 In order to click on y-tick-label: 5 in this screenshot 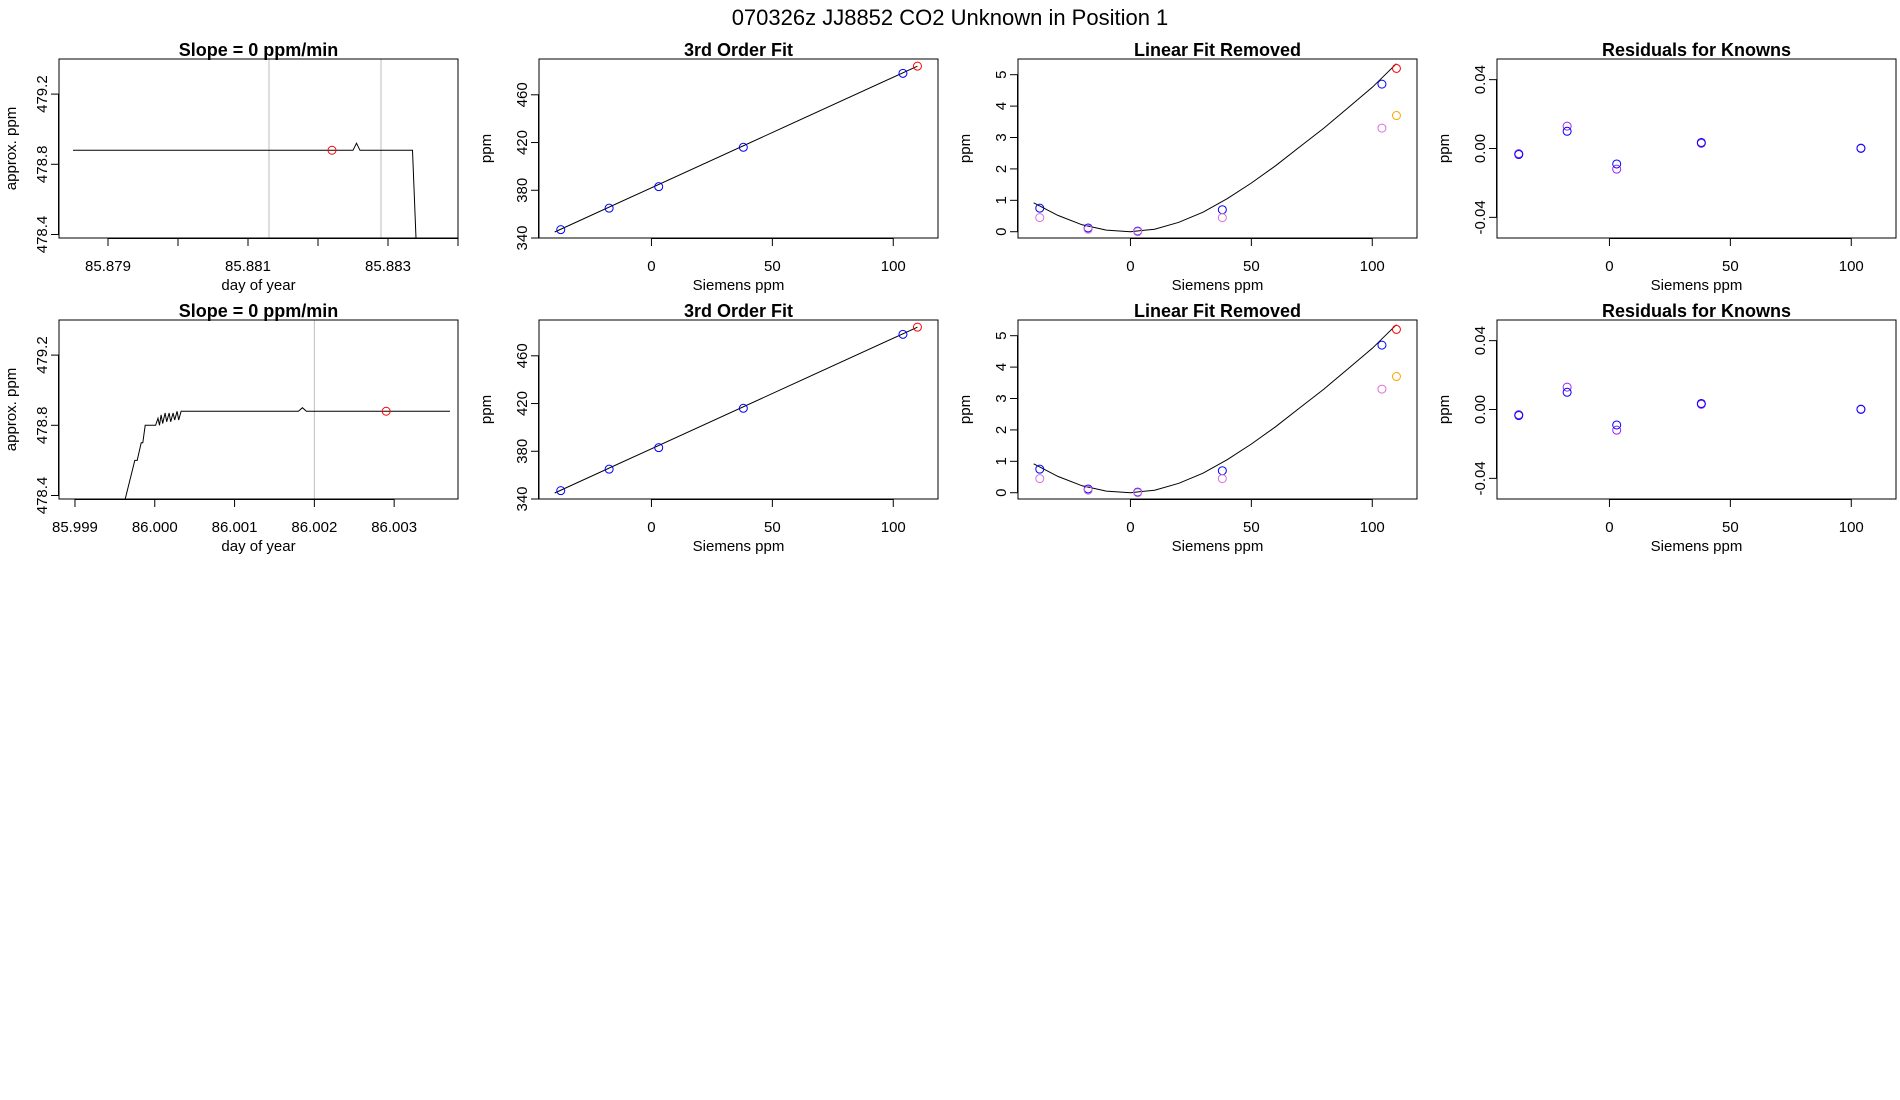, I will do `click(1001, 336)`.